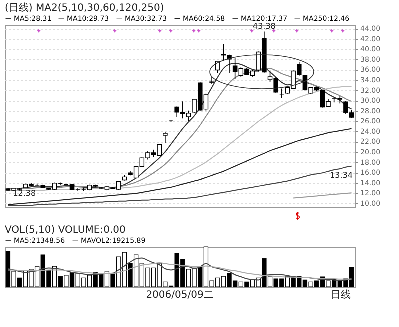  What do you see at coordinates (341, 175) in the screenshot?
I see `annotation: 13.34` at bounding box center [341, 175].